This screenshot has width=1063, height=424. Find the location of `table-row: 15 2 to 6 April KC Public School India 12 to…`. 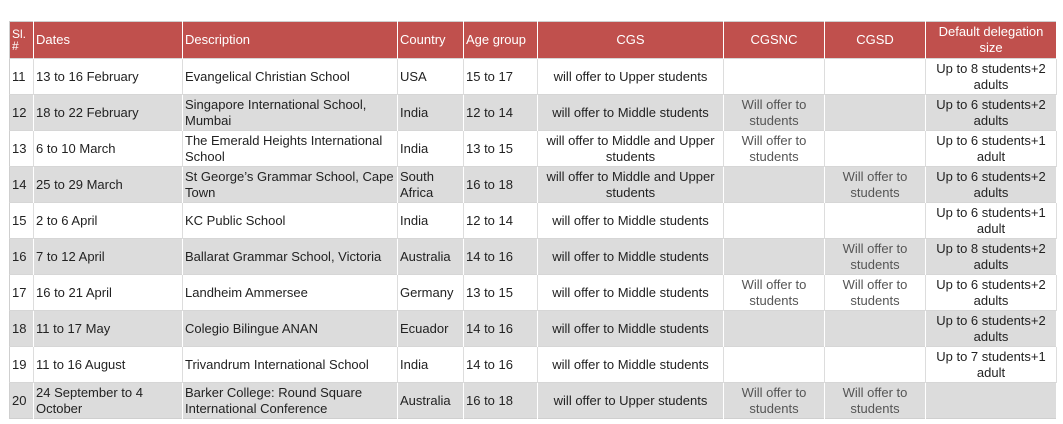

table-row: 15 2 to 6 April KC Public School India 12 to… is located at coordinates (533, 220).